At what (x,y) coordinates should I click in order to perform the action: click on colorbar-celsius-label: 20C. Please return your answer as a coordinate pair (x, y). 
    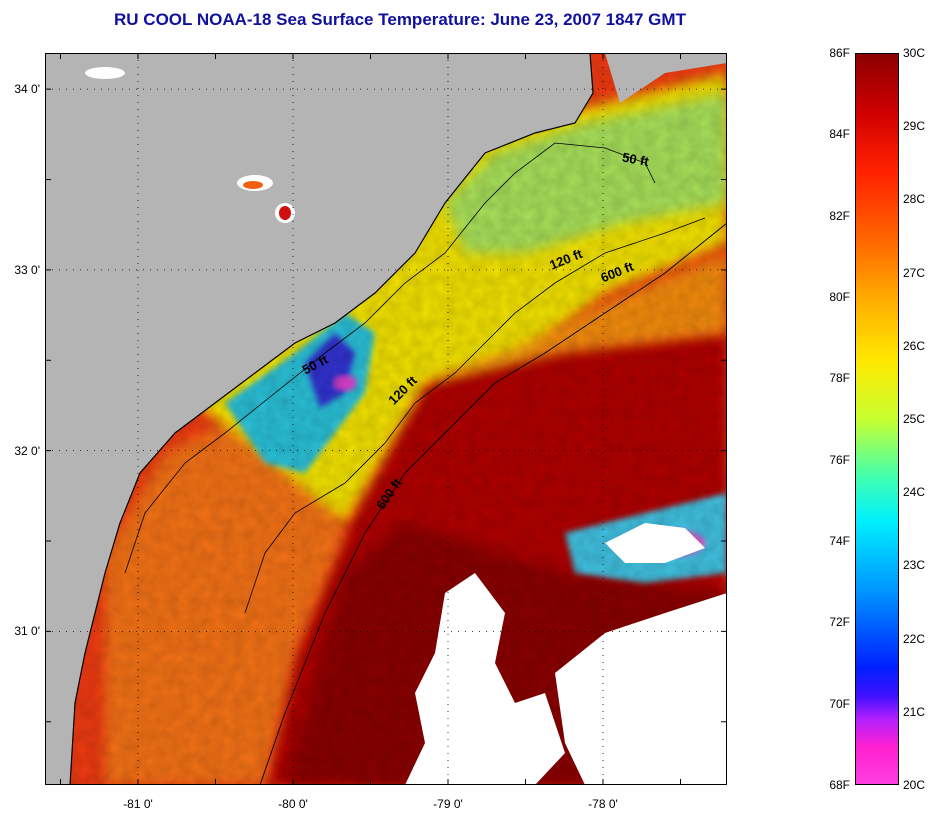
    Looking at the image, I should click on (914, 785).